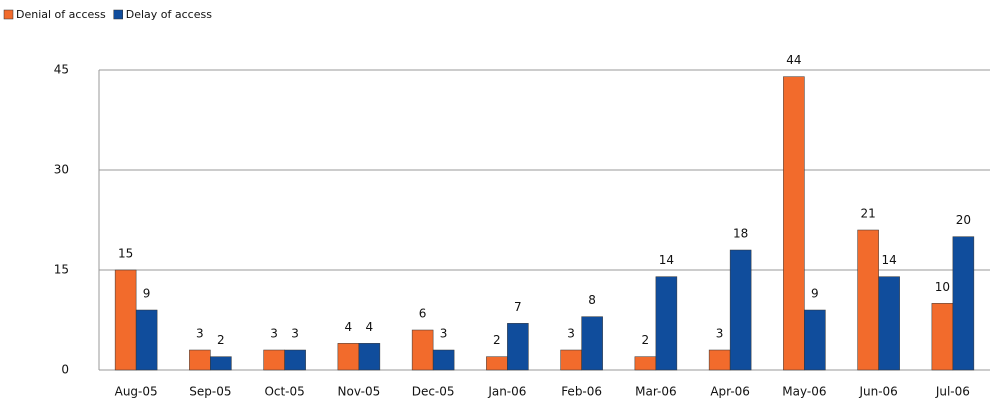  What do you see at coordinates (61, 170) in the screenshot?
I see `y-tick-label: 30` at bounding box center [61, 170].